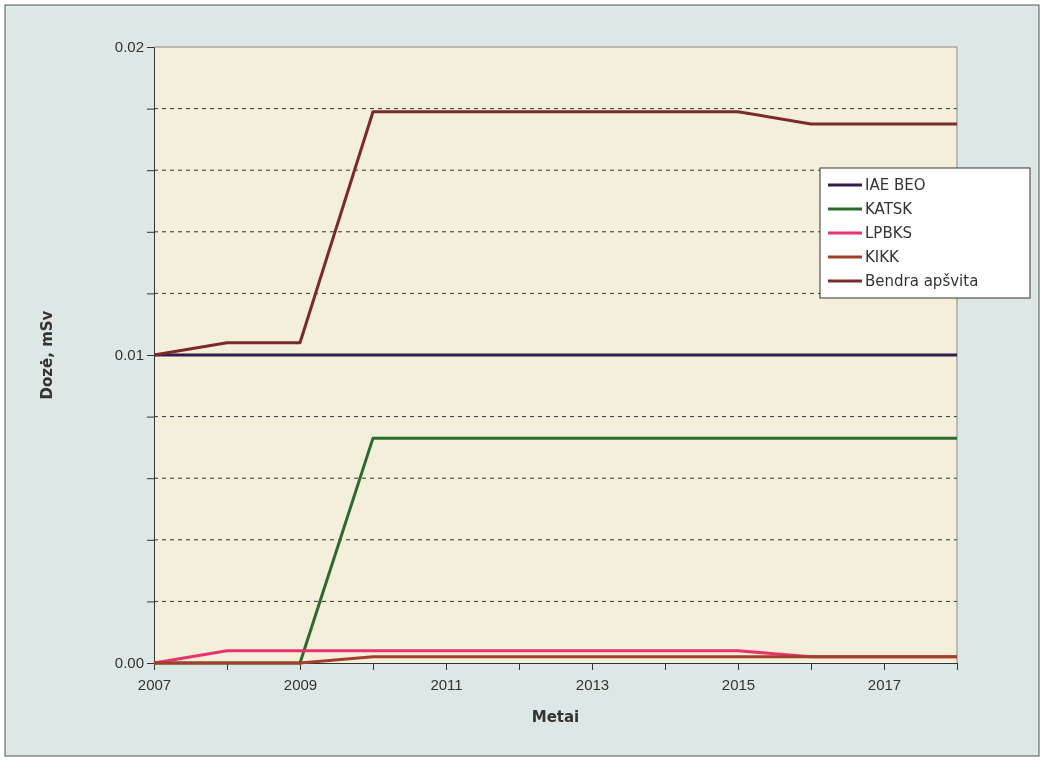 The width and height of the screenshot is (1044, 781). What do you see at coordinates (129, 355) in the screenshot?
I see `y-tick-label: 0.01` at bounding box center [129, 355].